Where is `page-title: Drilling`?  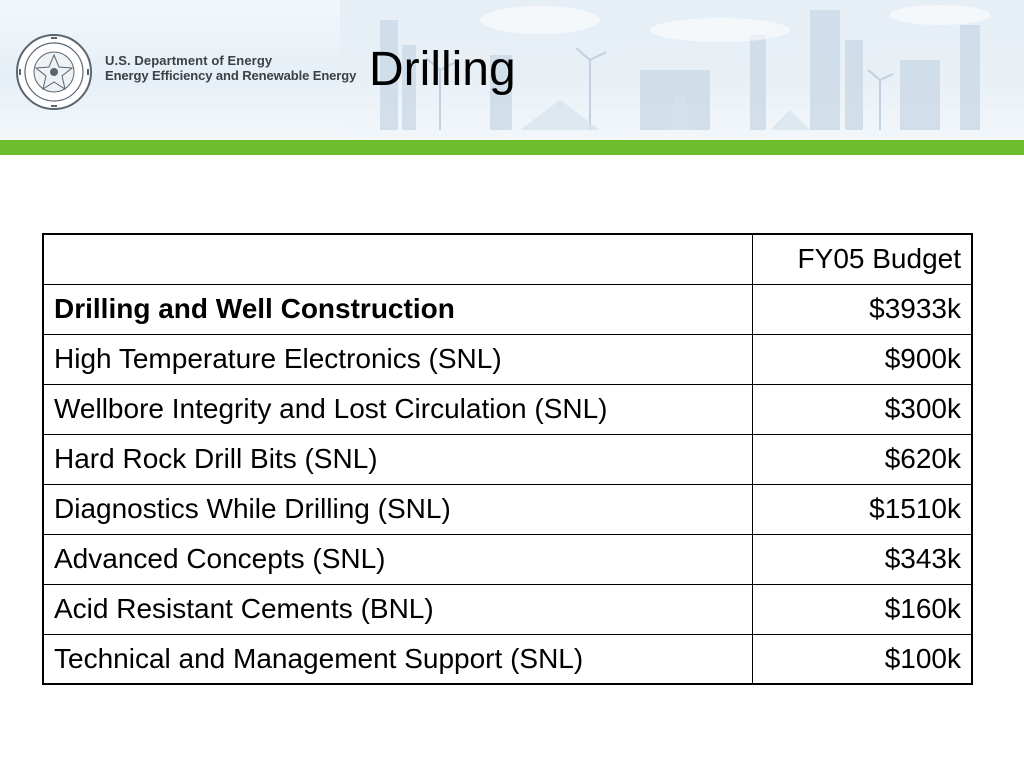 page-title: Drilling is located at coordinates (442, 69).